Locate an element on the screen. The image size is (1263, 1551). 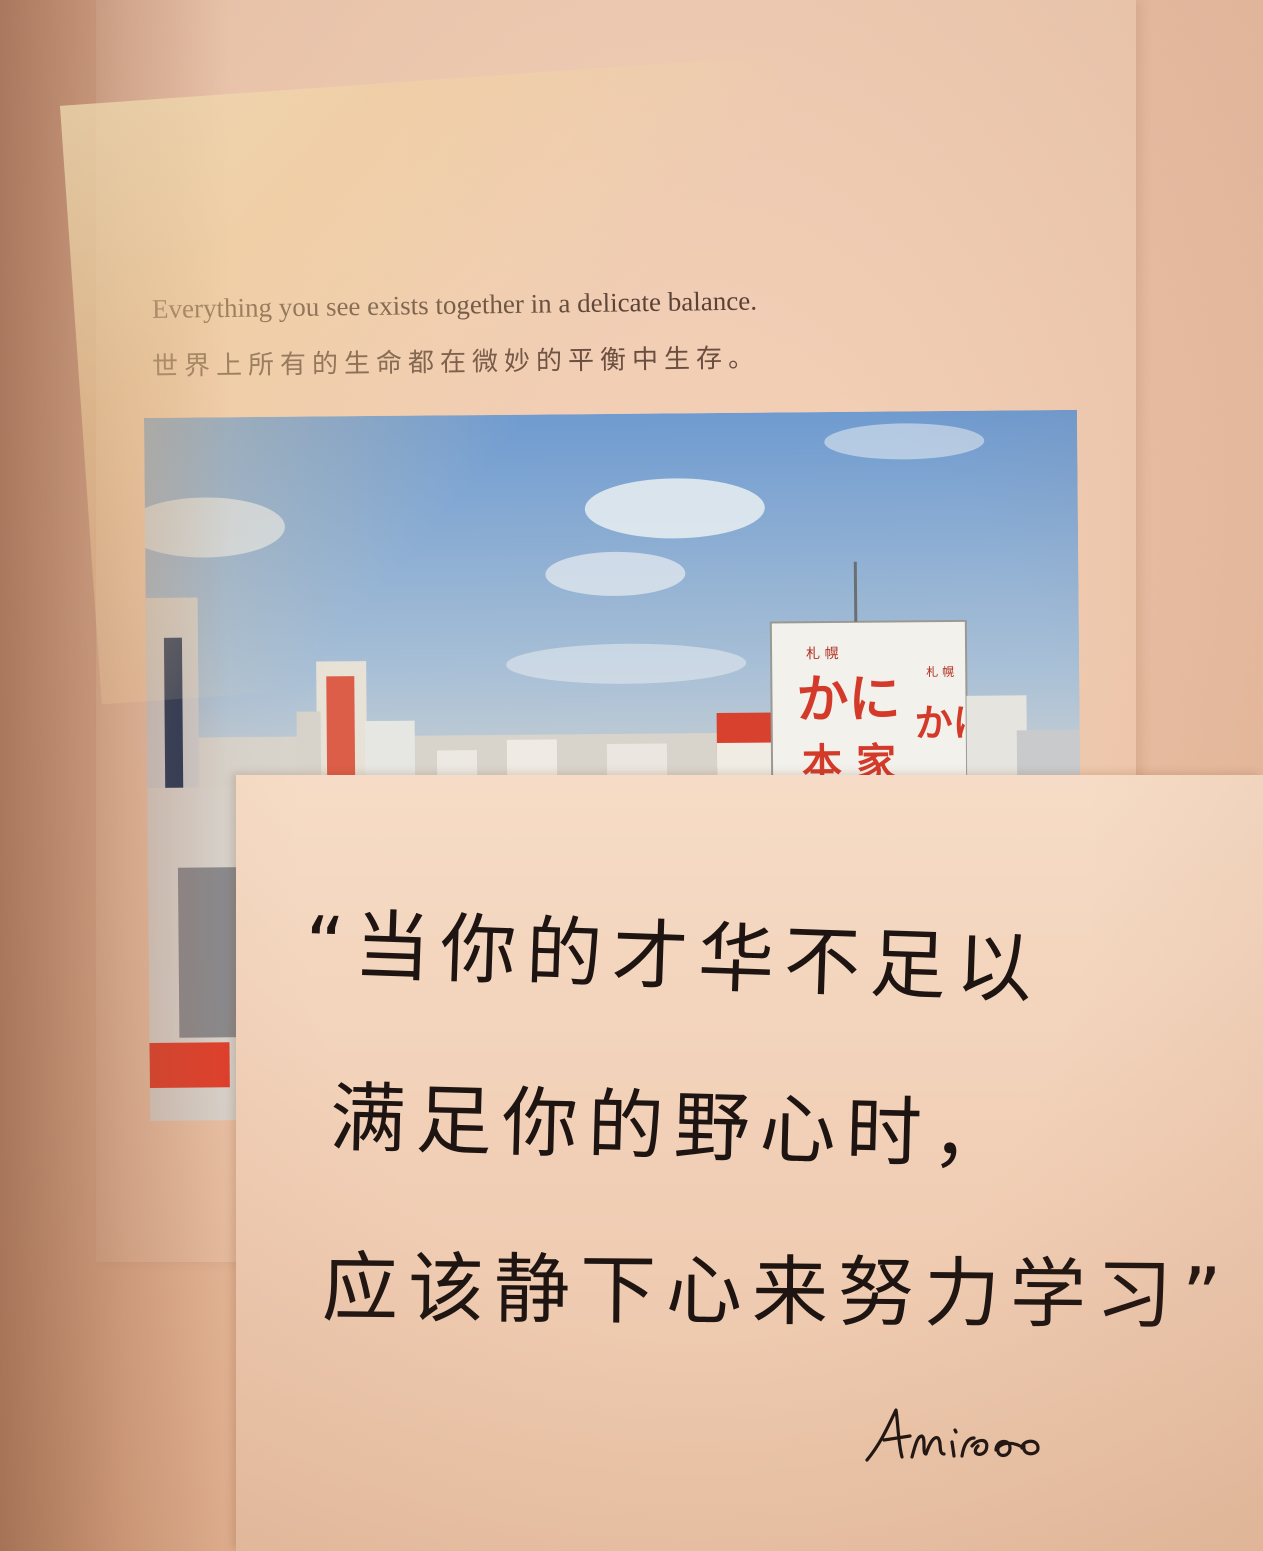
signature is located at coordinates (957, 1439).